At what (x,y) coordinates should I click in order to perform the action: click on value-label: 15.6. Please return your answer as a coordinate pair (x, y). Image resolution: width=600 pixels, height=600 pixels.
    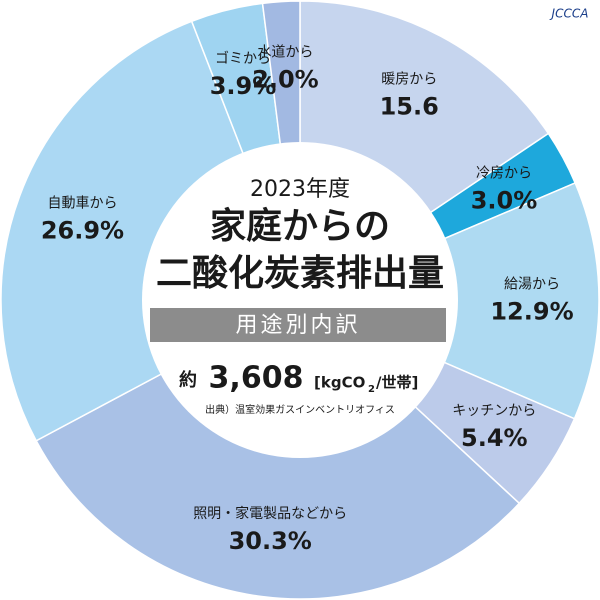
    Looking at the image, I should click on (409, 106).